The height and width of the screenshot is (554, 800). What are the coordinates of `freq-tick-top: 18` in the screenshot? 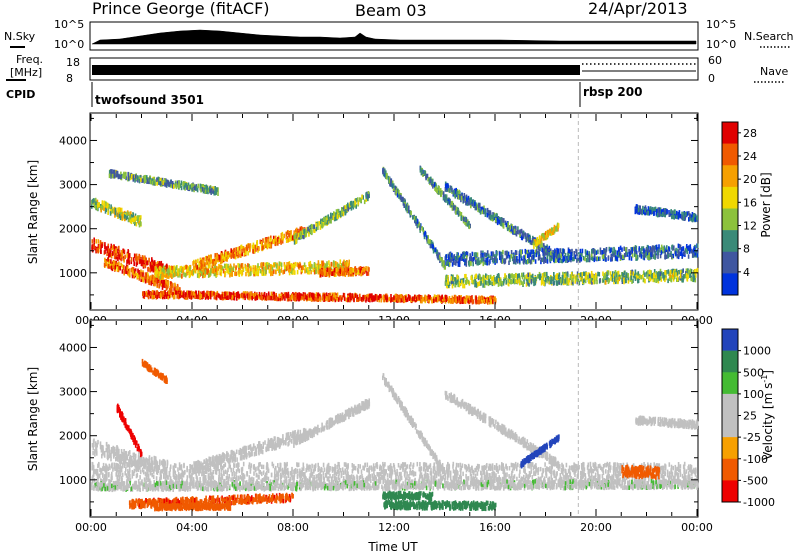 It's located at (73, 62).